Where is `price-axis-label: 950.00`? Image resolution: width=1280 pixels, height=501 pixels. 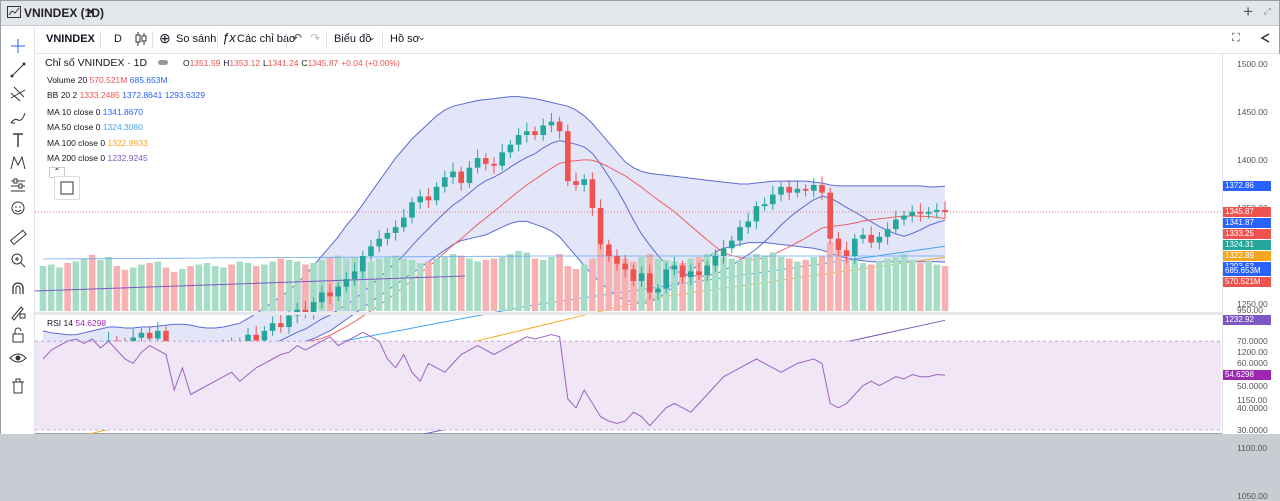
price-axis-label: 950.00 is located at coordinates (1250, 310).